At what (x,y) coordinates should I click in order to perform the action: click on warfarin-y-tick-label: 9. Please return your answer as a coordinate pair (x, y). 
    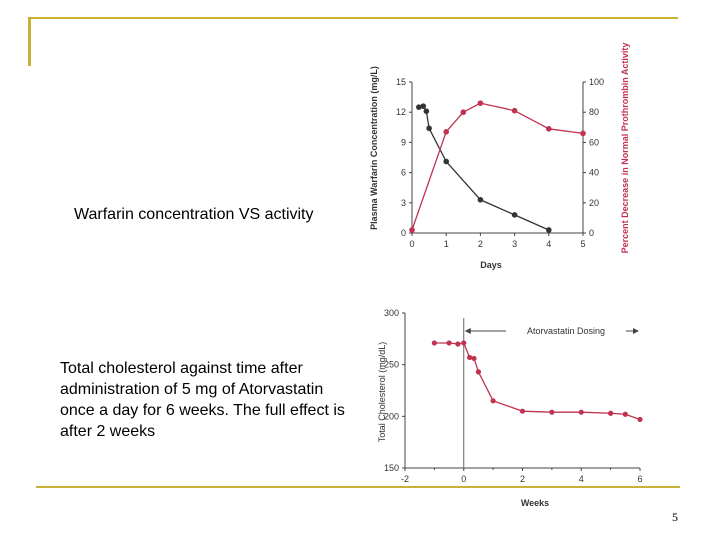
    Looking at the image, I should click on (403, 142).